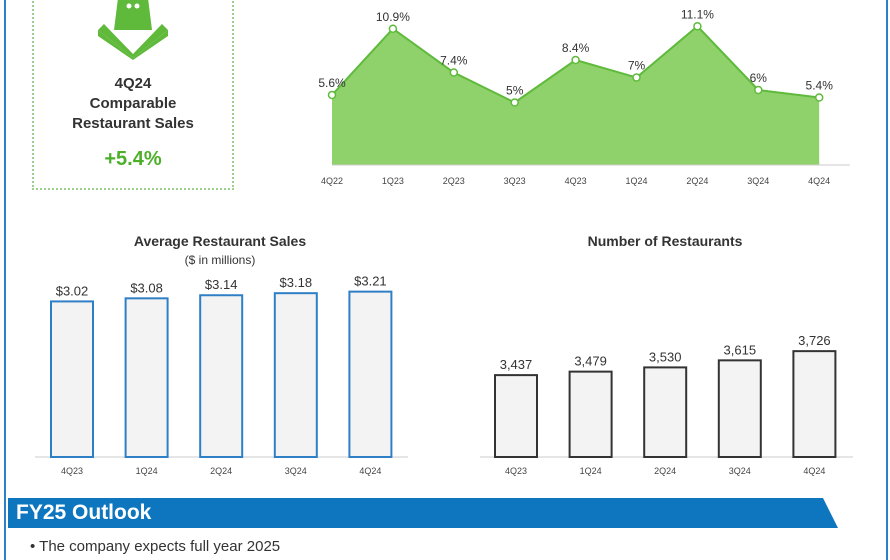  What do you see at coordinates (133, 103) in the screenshot?
I see `kpi-label: 4Q24 Comparable Restaurant Sales` at bounding box center [133, 103].